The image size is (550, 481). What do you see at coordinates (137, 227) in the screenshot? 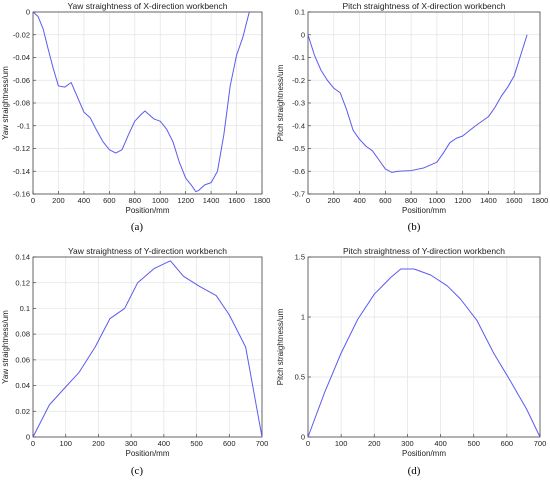
I see `figure-caption: (a)` at bounding box center [137, 227].